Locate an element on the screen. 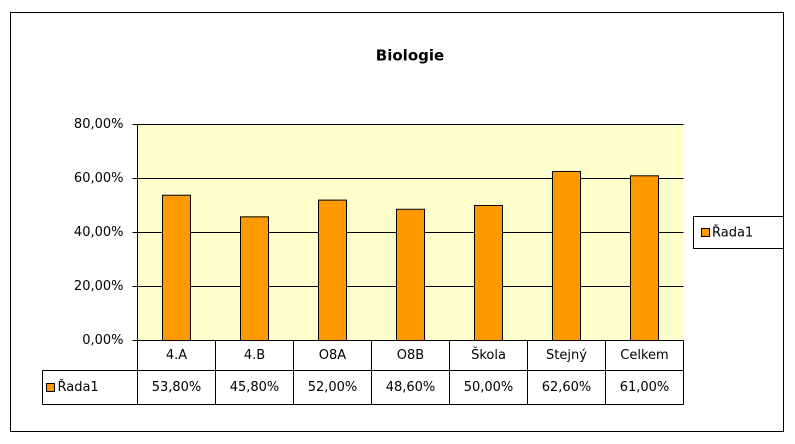  table-series-name: Řada1 is located at coordinates (78, 387).